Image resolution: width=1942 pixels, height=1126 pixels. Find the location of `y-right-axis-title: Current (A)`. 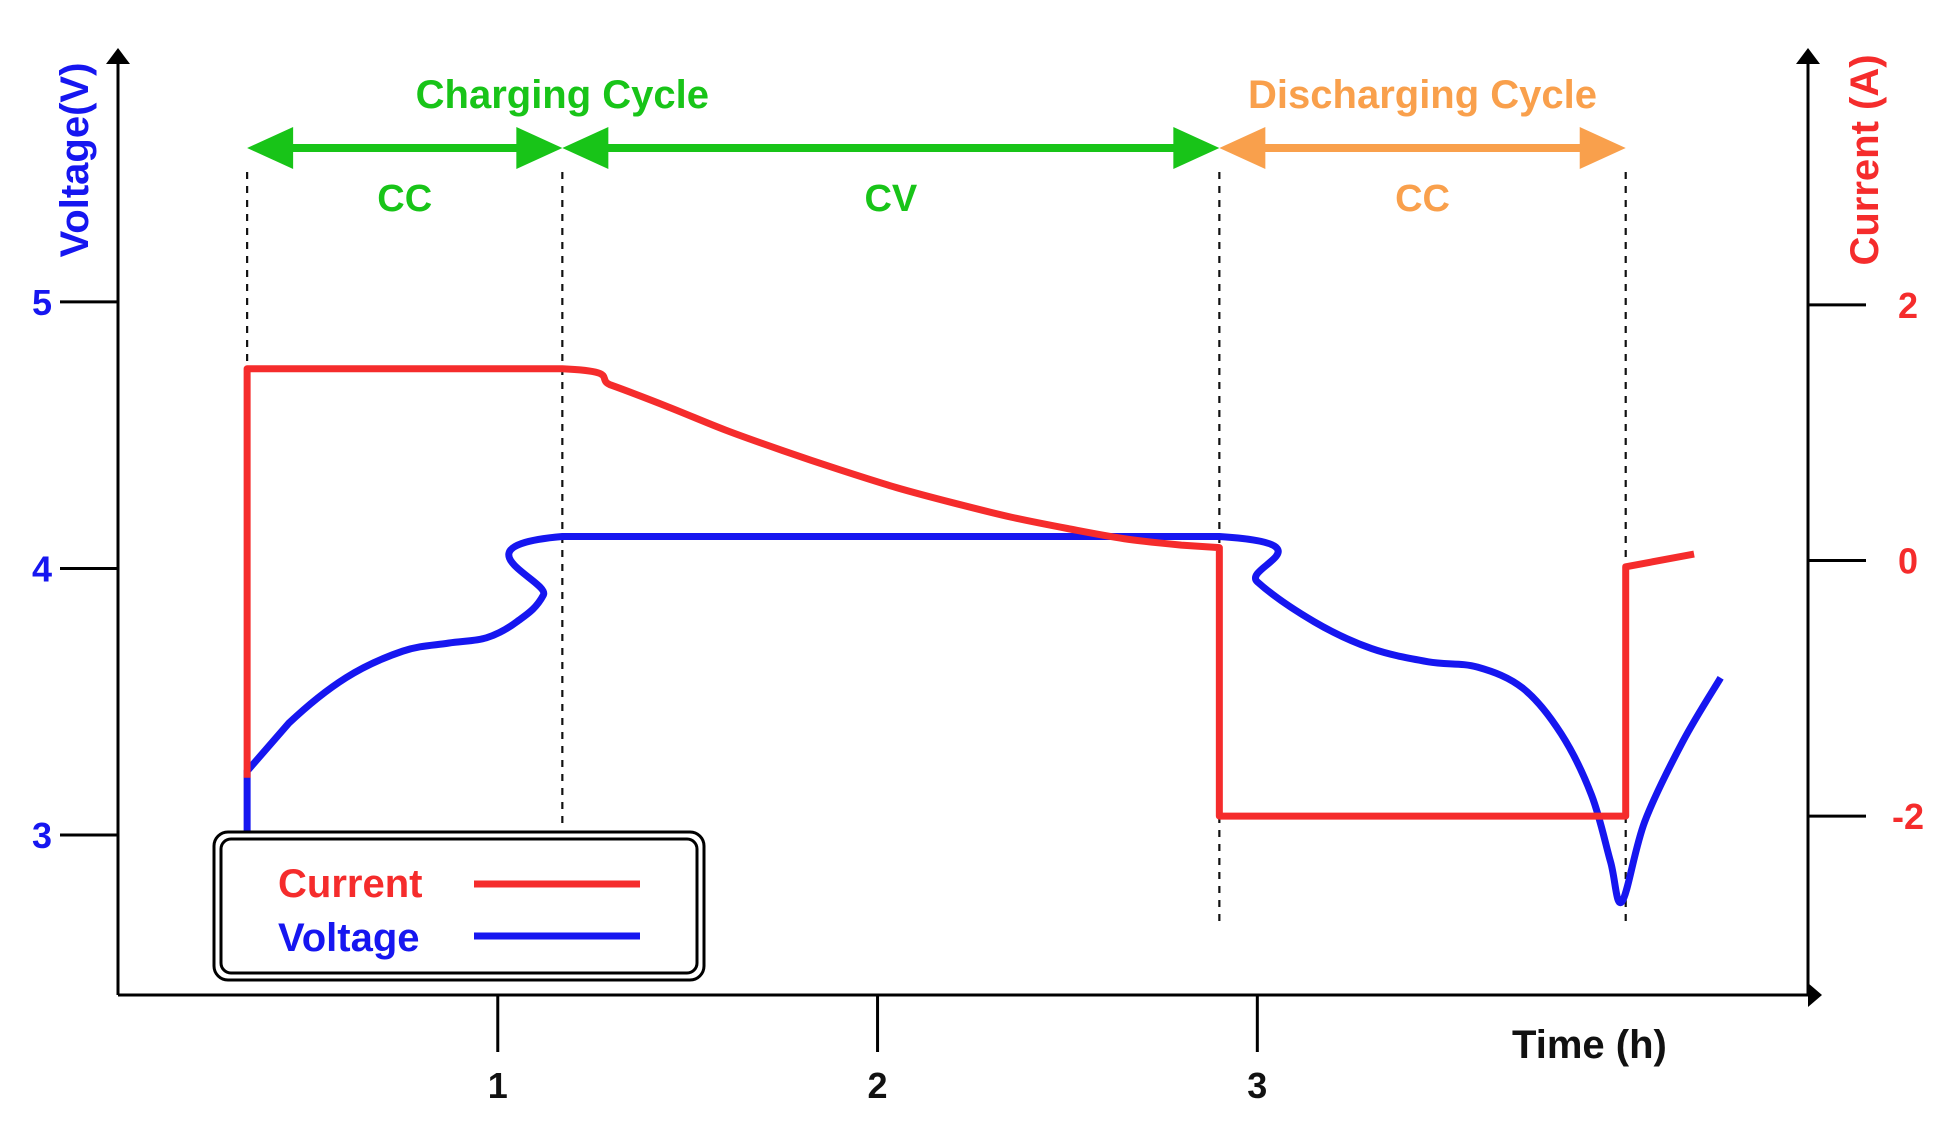

y-right-axis-title: Current (A) is located at coordinates (1865, 159).